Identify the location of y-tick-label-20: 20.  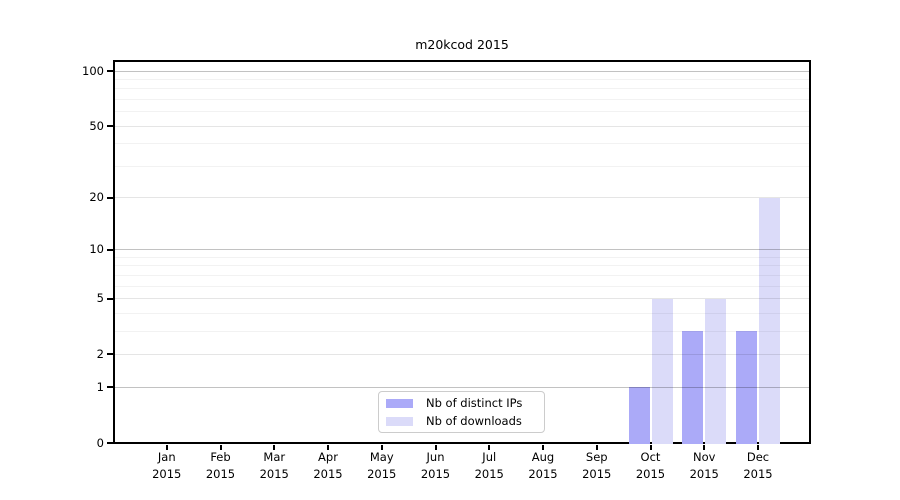
(96, 197).